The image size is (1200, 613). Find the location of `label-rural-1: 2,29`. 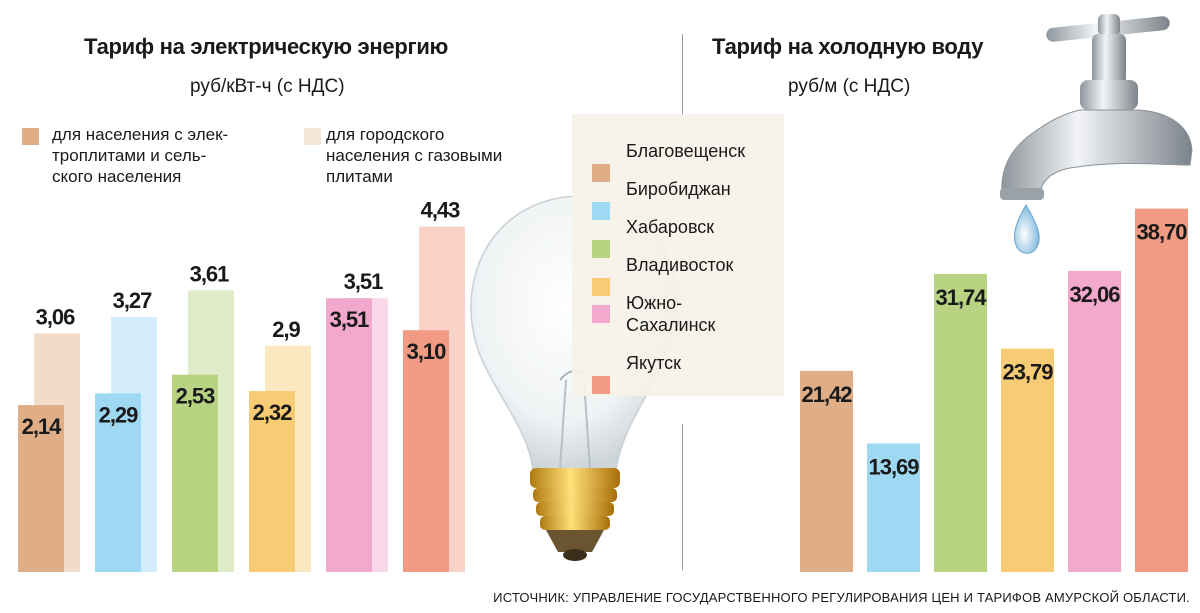

label-rural-1: 2,29 is located at coordinates (119, 414).